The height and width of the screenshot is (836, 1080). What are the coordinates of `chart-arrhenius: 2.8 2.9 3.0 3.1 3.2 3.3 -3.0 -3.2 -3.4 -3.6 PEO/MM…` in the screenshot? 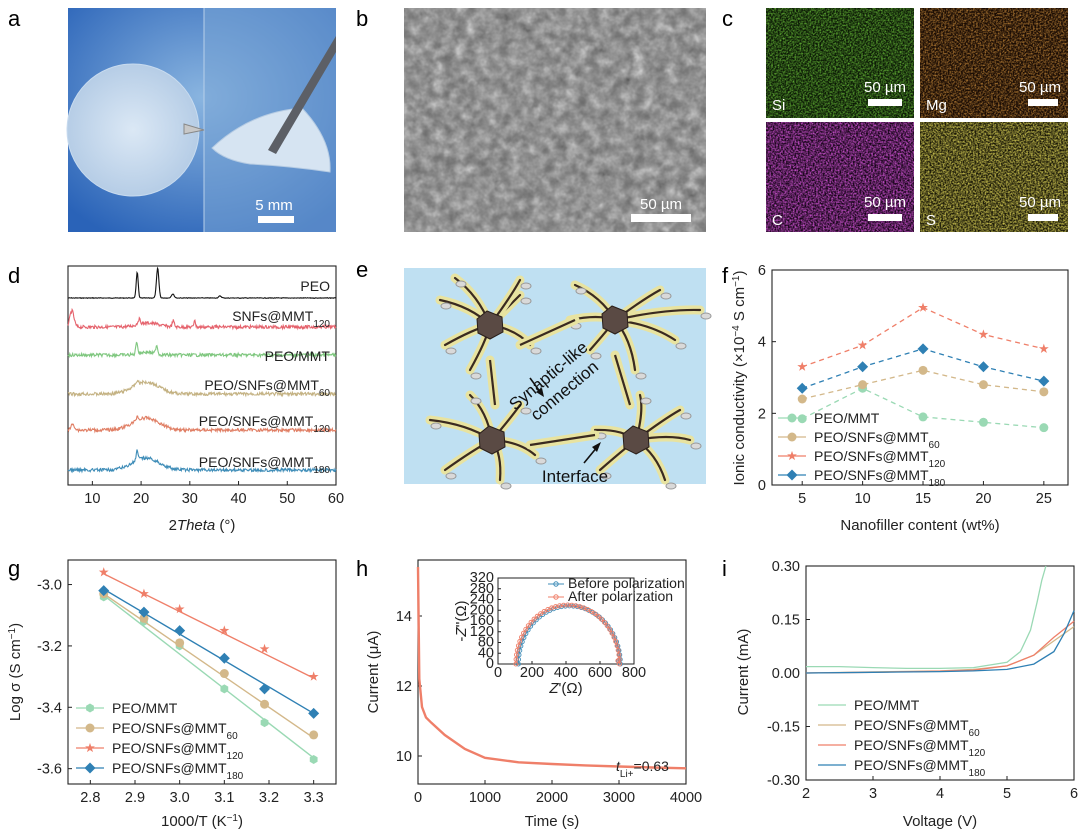 It's located at (172, 694).